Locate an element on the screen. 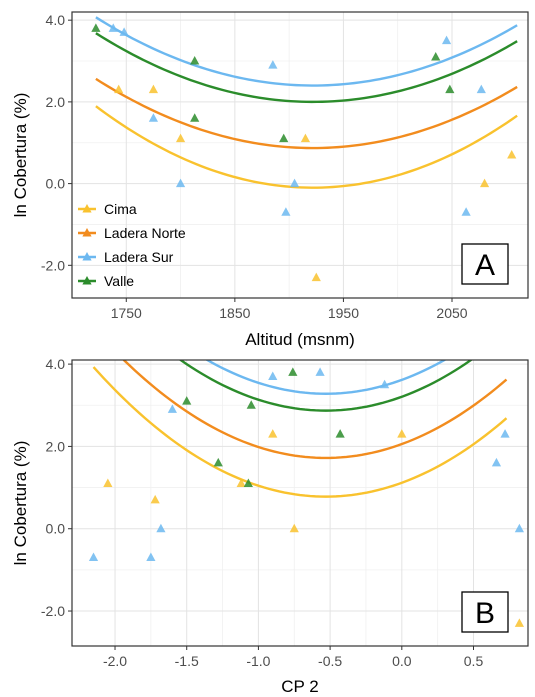  panel-label: A is located at coordinates (485, 265).